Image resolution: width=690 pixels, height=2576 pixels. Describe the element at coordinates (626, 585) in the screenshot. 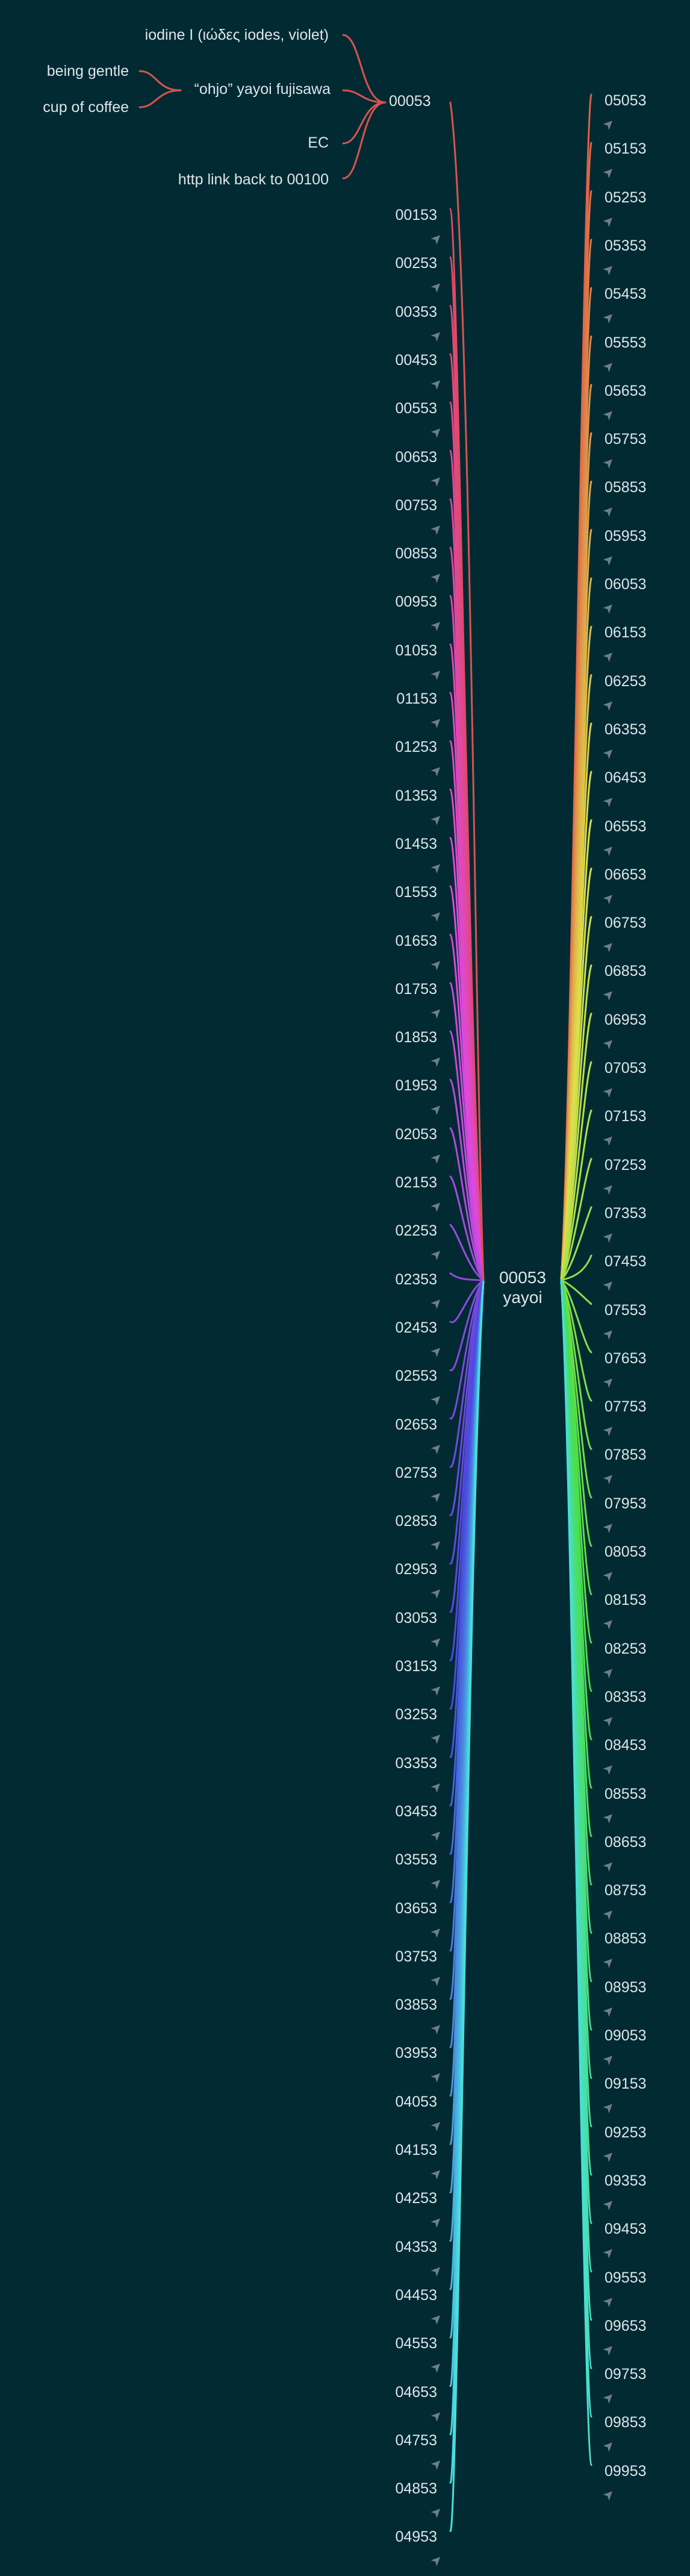

I see `right-node-label: 06053` at that location.